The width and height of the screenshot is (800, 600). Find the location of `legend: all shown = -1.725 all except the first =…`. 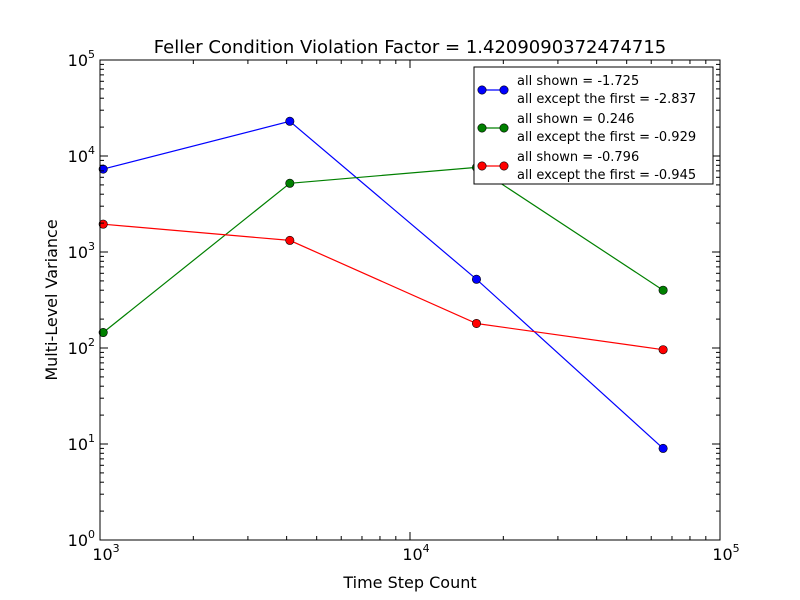

legend: all shown = -1.725 all except the first =… is located at coordinates (593, 125).